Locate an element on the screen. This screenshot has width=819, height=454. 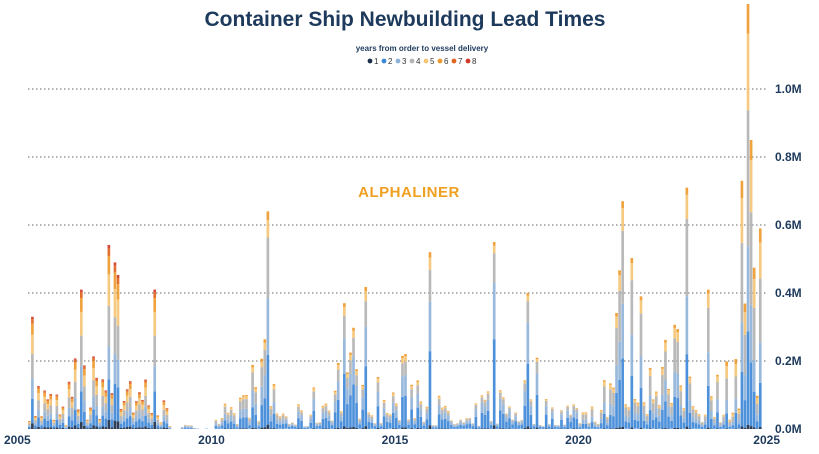
y-tick-label: 0.8M is located at coordinates (788, 157).